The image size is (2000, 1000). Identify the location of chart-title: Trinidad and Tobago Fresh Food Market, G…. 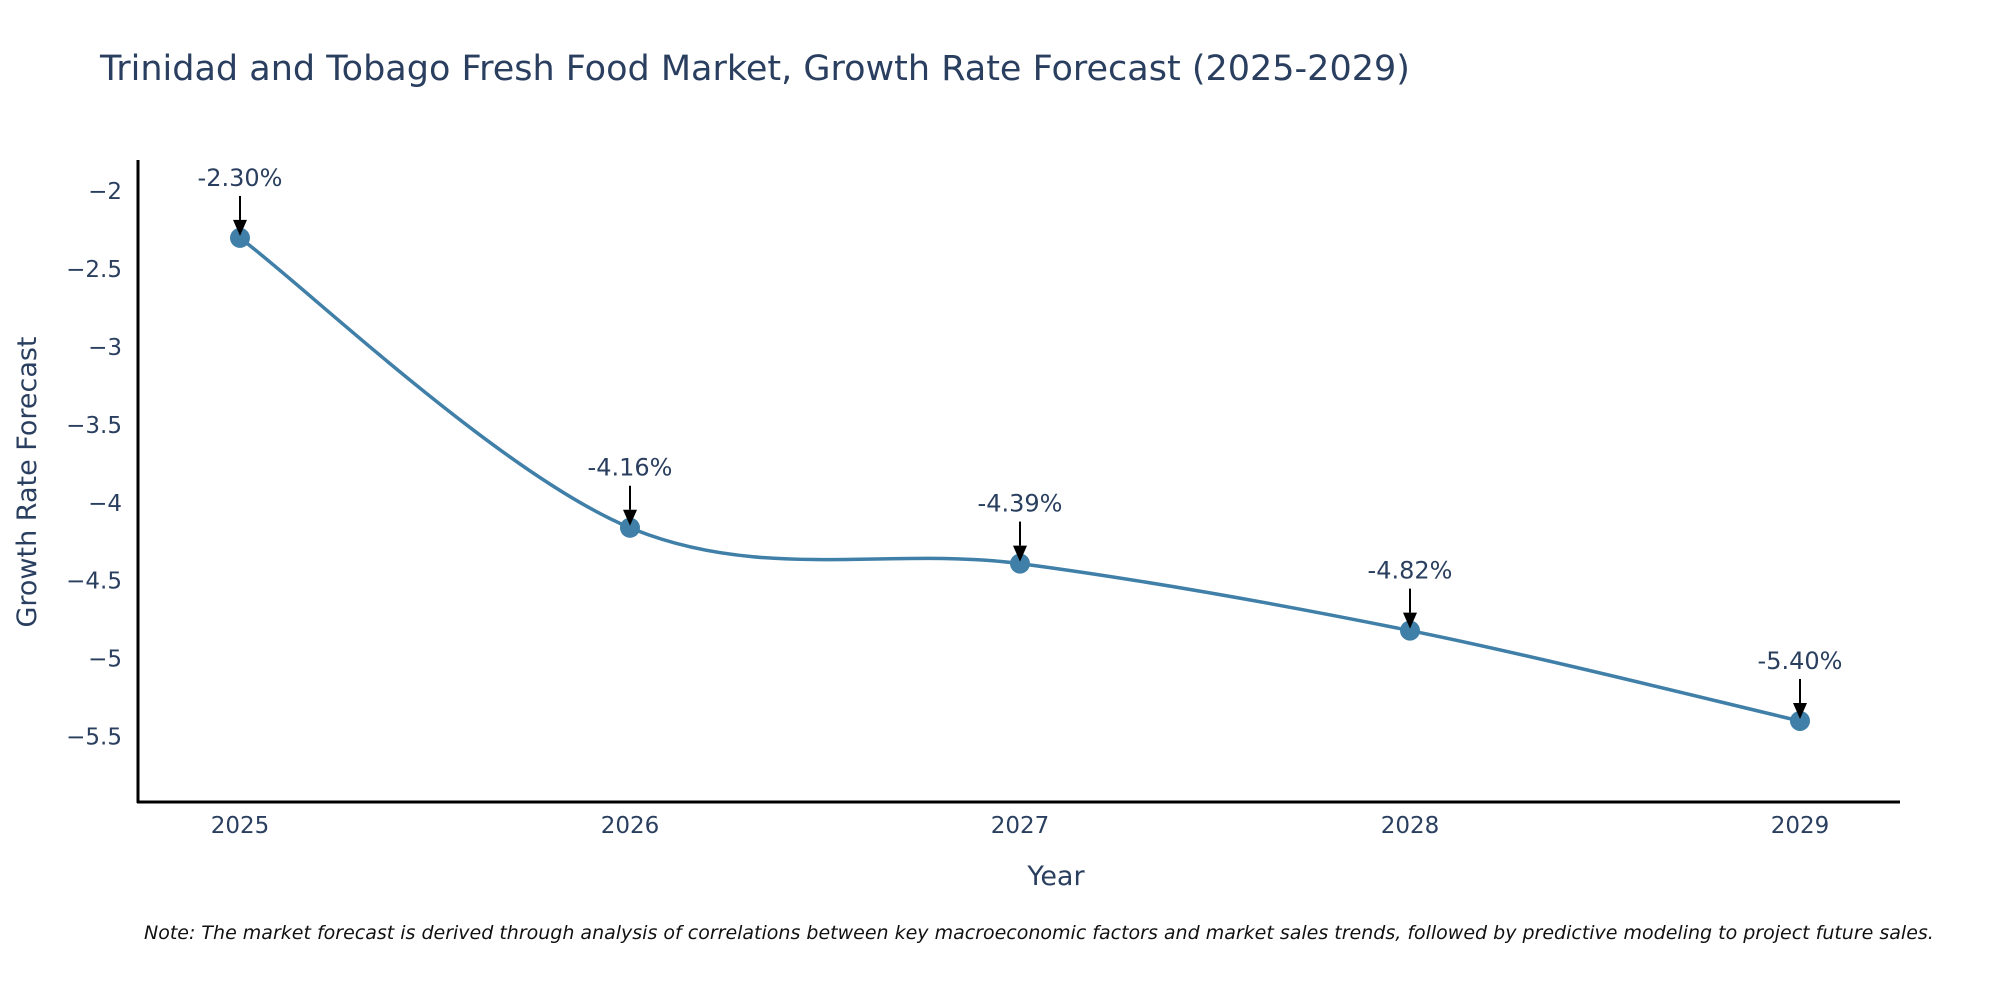
(754, 69).